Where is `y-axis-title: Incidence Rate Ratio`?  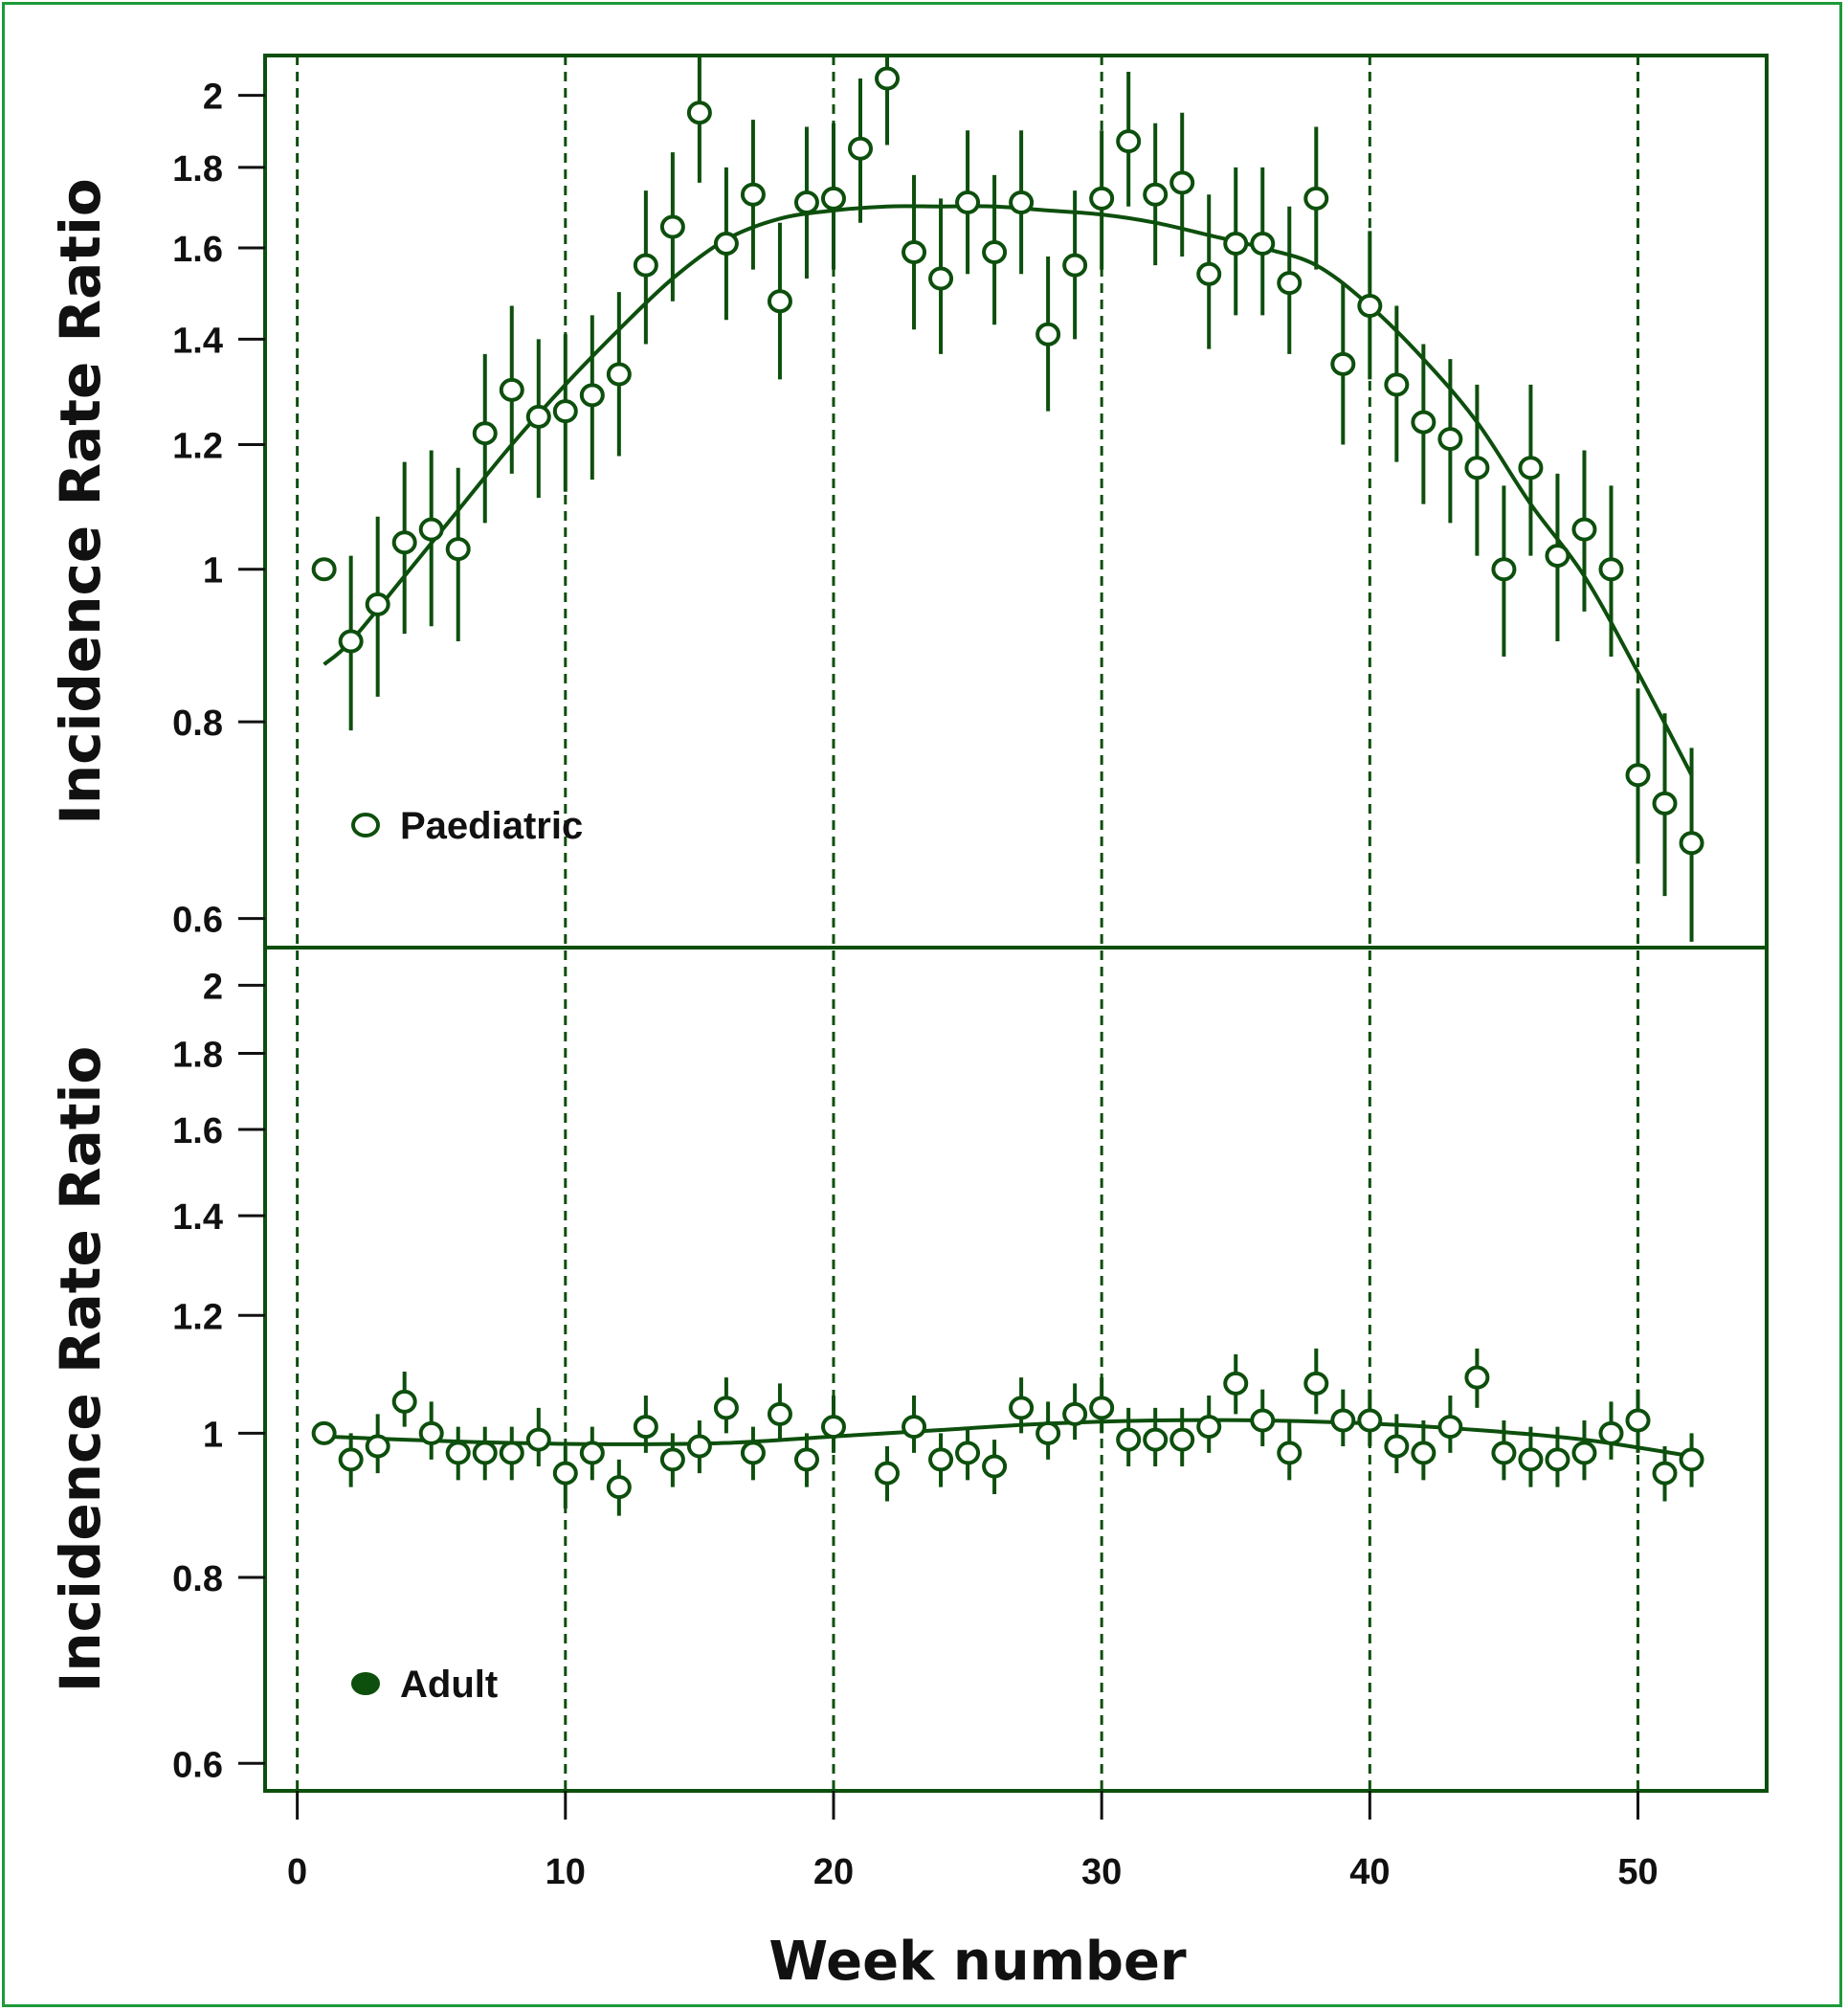 y-axis-title: Incidence Rate Ratio is located at coordinates (81, 501).